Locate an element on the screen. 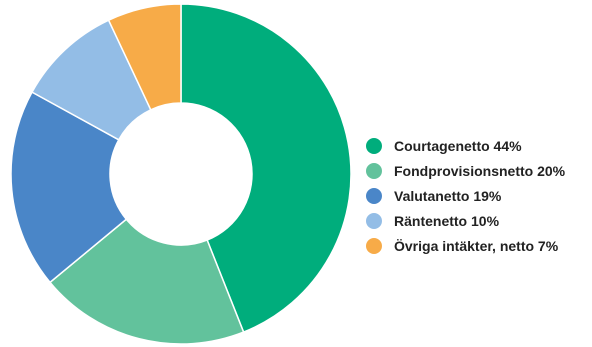 The image size is (592, 347). legend-swatch-courtagenetto is located at coordinates (374, 146).